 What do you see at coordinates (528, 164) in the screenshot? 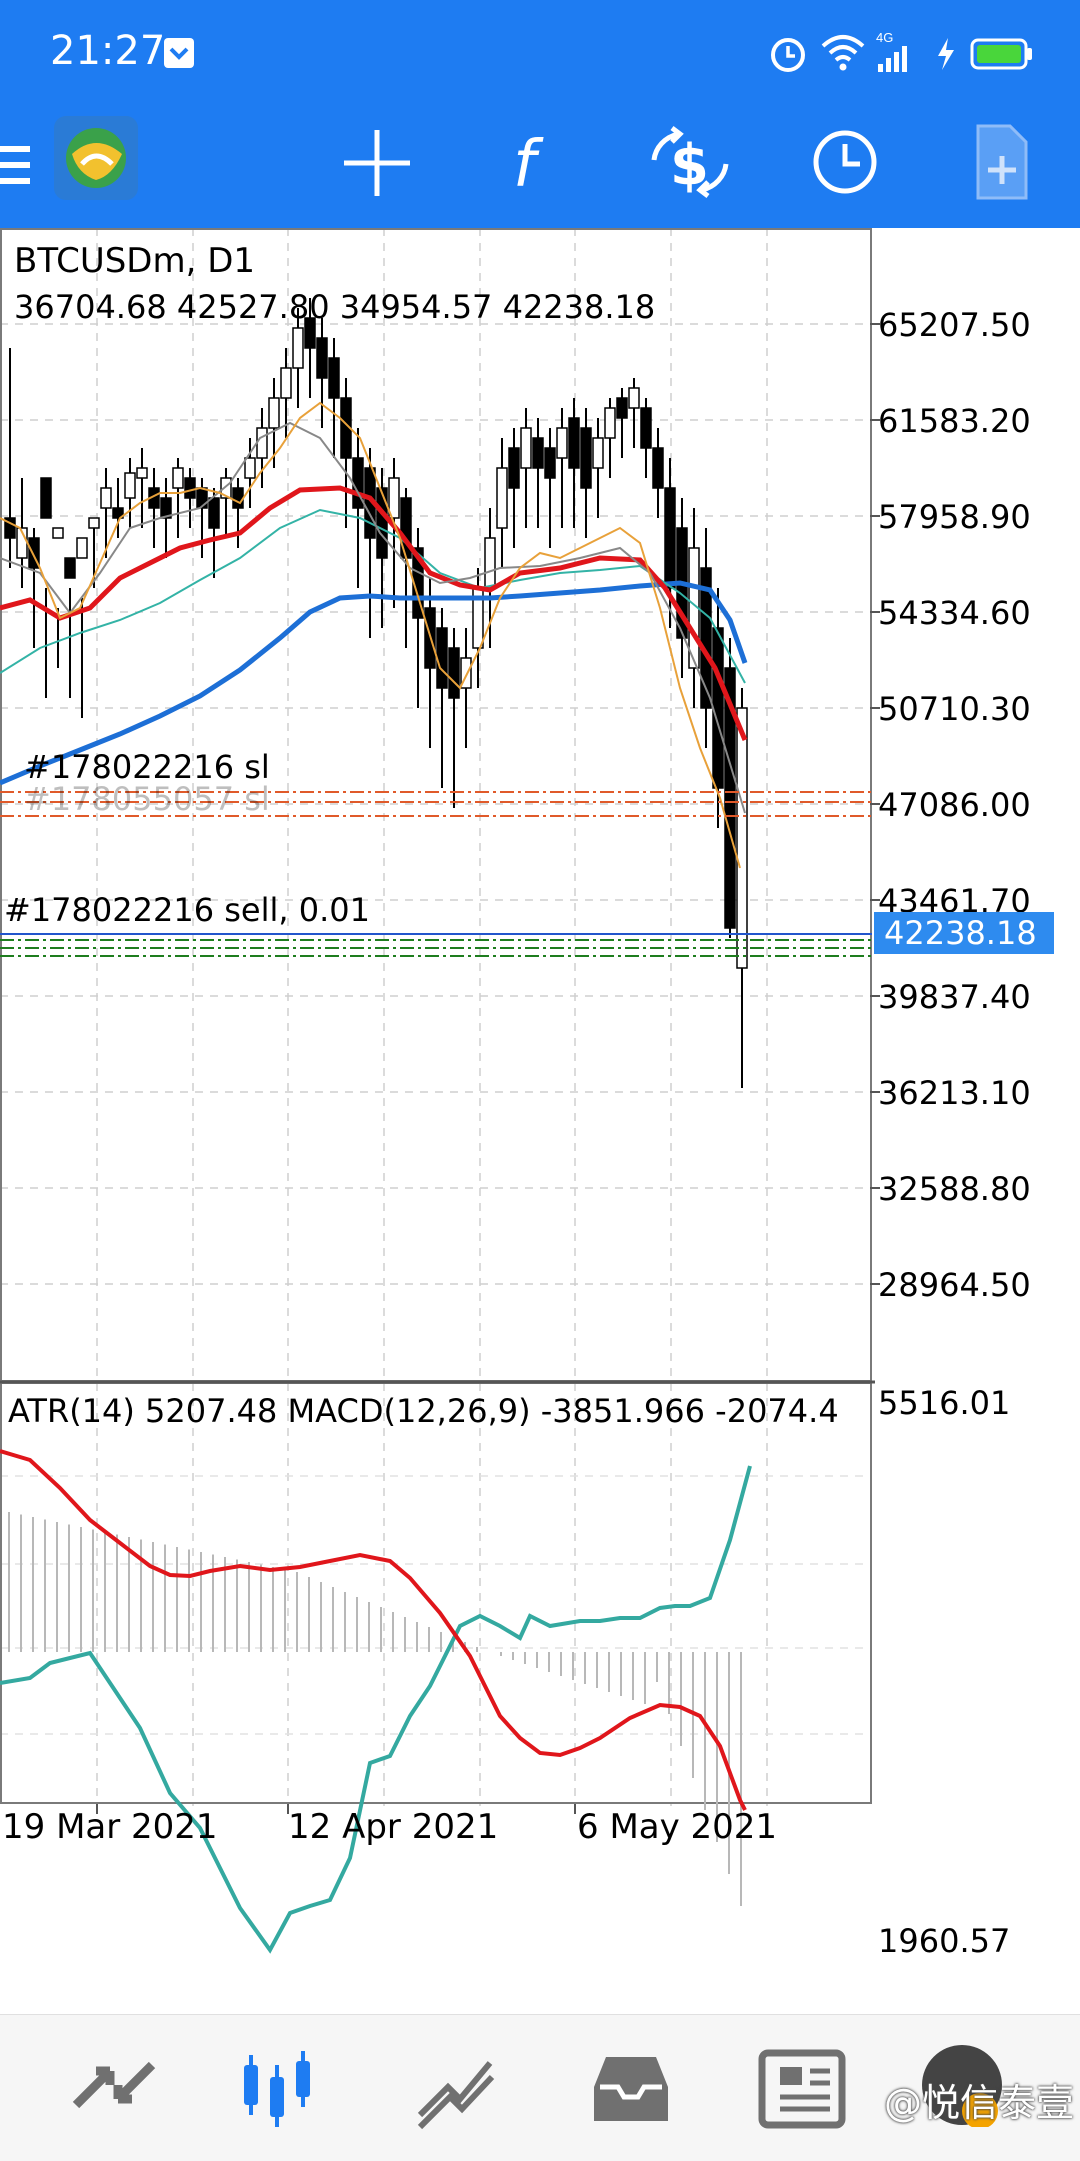
I see `svg-text: f` at bounding box center [528, 164].